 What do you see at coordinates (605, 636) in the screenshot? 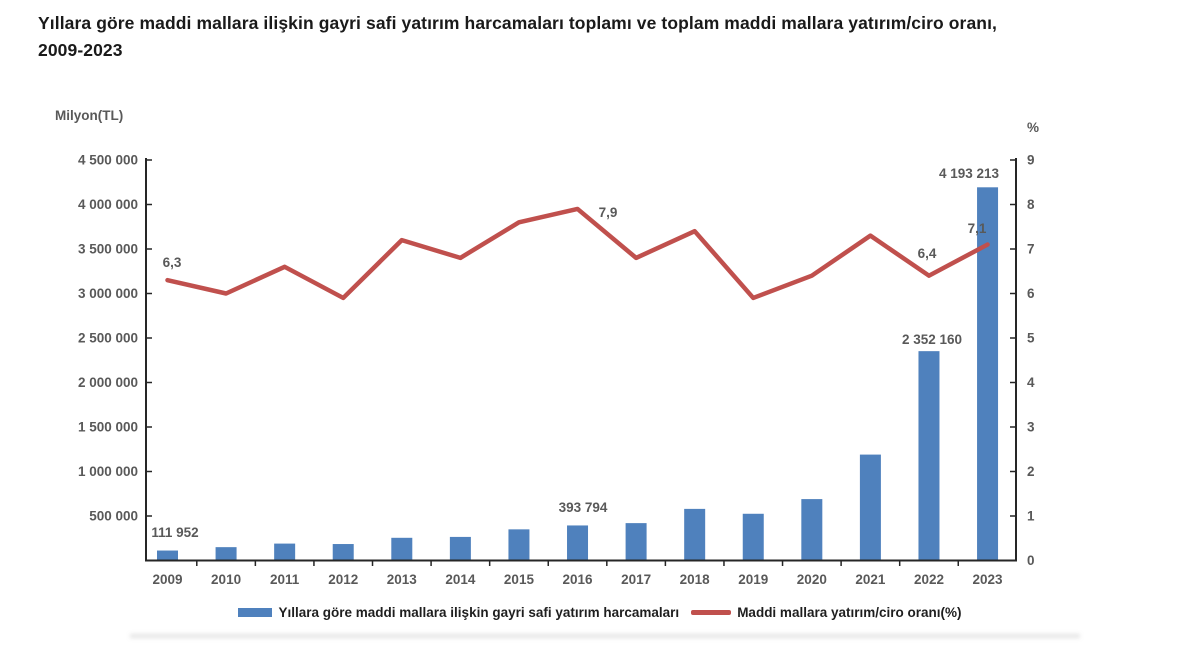
I see `legend-shadow-decoration` at bounding box center [605, 636].